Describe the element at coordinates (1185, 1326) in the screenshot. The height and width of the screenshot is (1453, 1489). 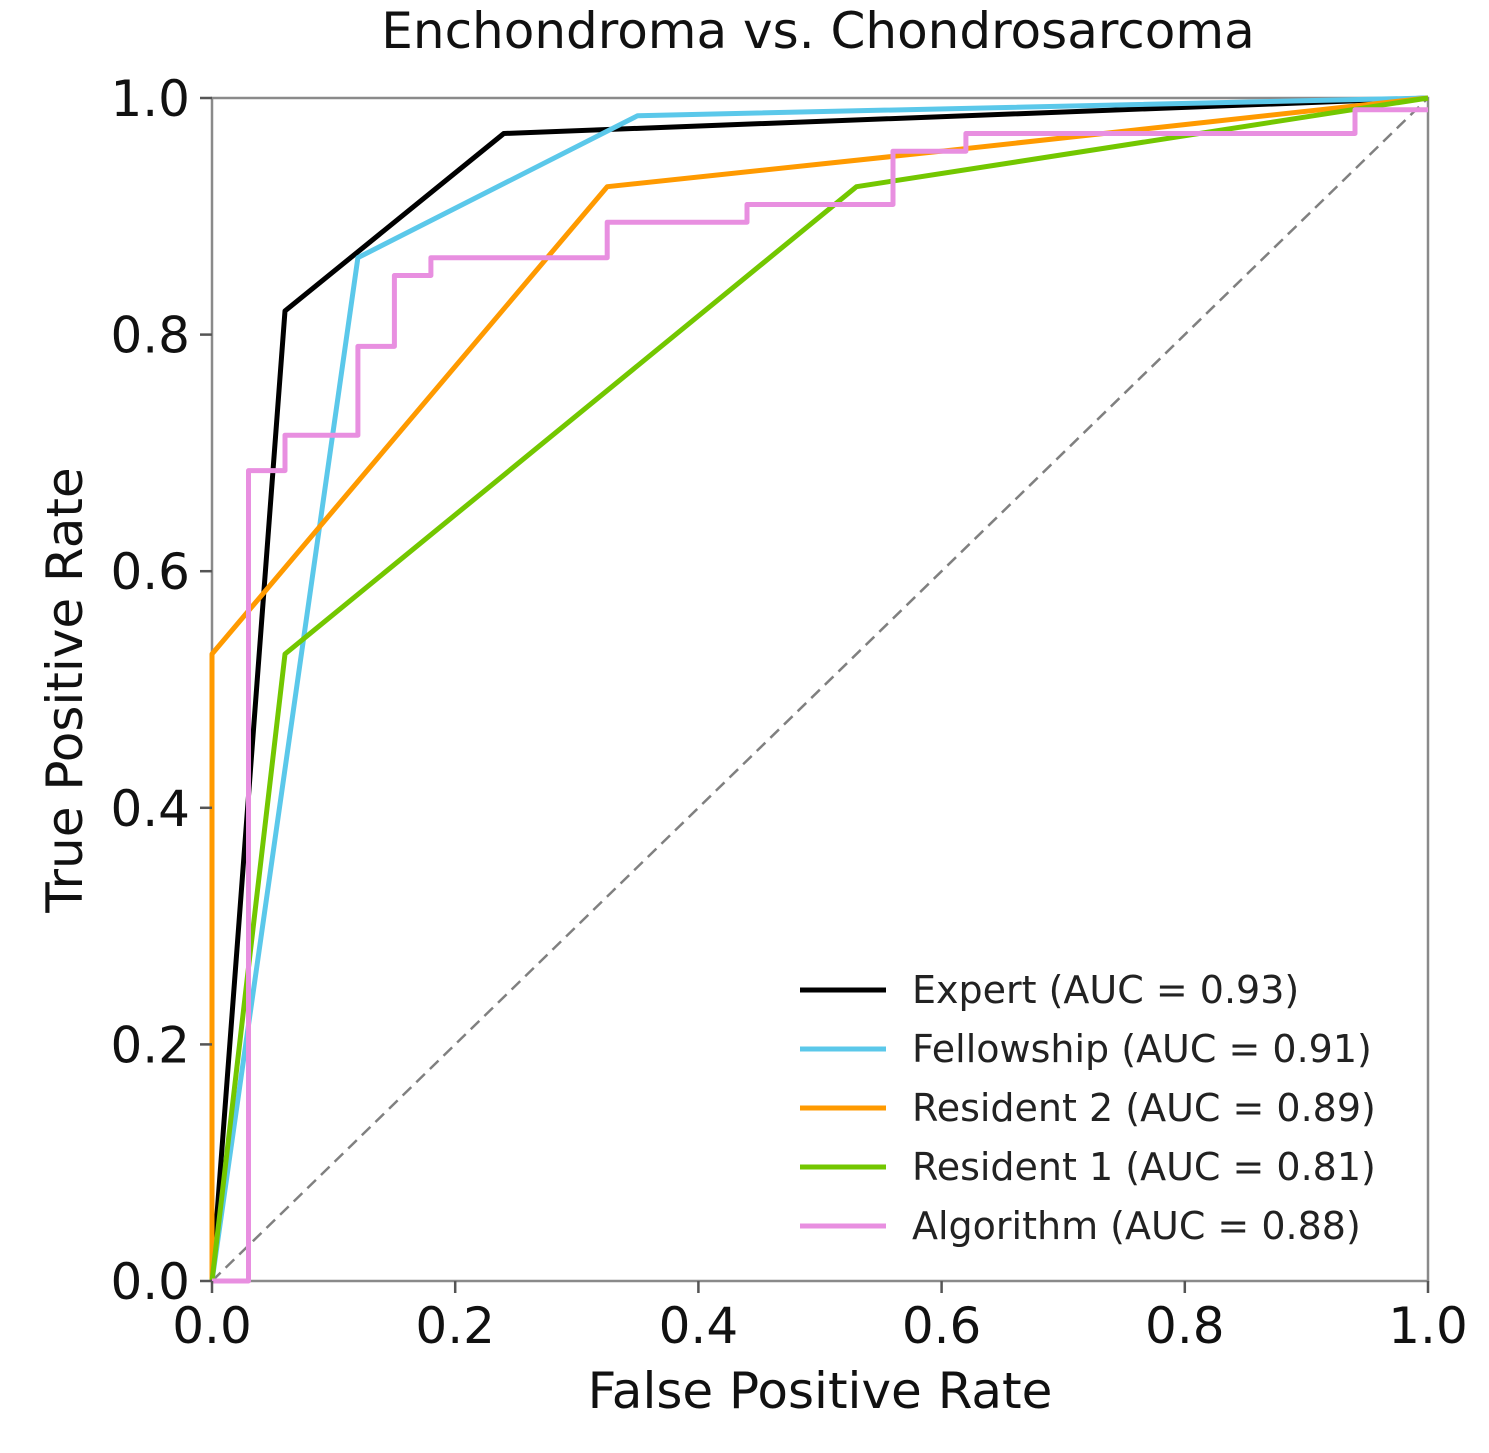
I see `x-tick-label: 0.8` at that location.